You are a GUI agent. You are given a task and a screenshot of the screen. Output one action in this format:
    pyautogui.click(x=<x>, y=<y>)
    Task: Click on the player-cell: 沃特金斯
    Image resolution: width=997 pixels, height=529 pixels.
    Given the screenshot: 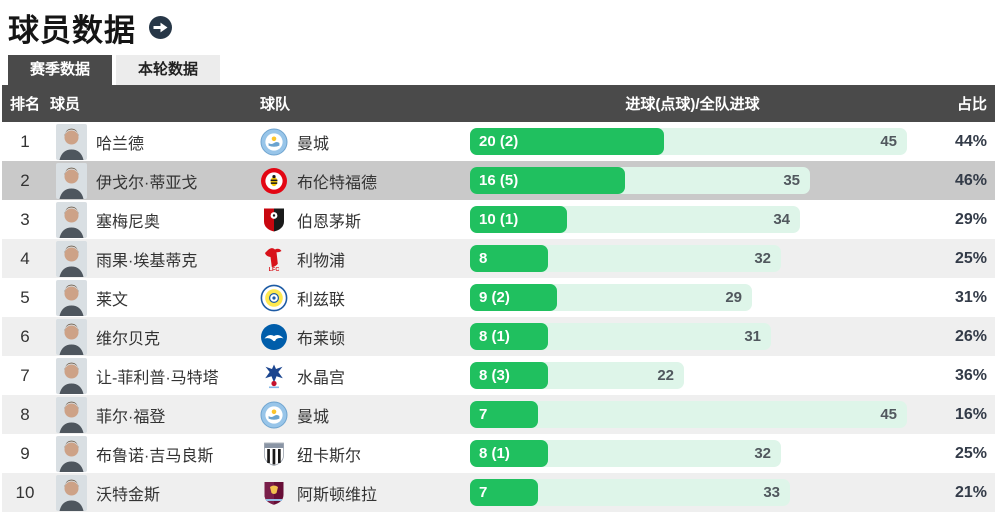 What is the action you would take?
    pyautogui.click(x=153, y=492)
    